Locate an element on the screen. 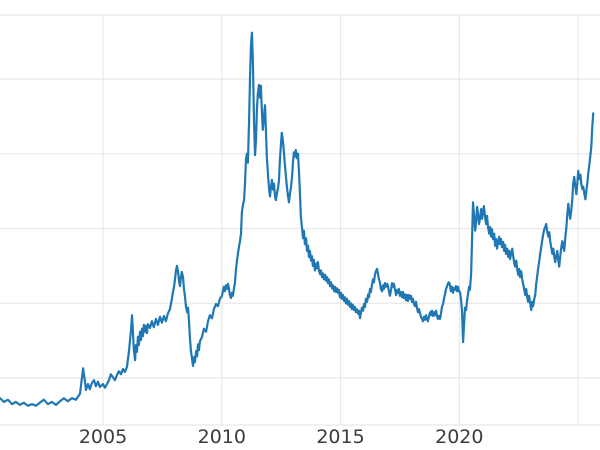 This screenshot has height=450, width=600. x-tick-label: 2015 is located at coordinates (340, 437).